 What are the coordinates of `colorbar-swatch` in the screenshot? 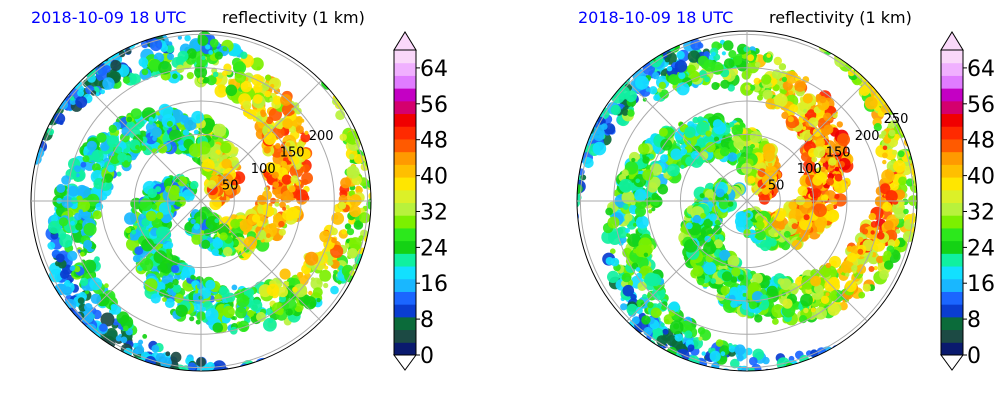 It's located at (405, 57).